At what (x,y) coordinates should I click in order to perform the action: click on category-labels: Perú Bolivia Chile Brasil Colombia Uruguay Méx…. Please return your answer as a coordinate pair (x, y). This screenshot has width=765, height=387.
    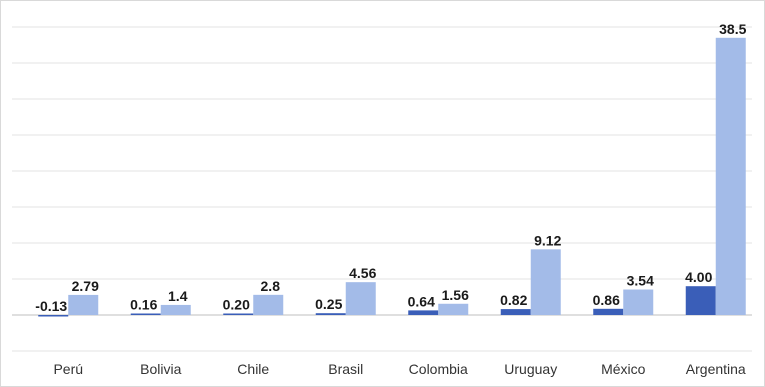
    Looking at the image, I should click on (399, 369).